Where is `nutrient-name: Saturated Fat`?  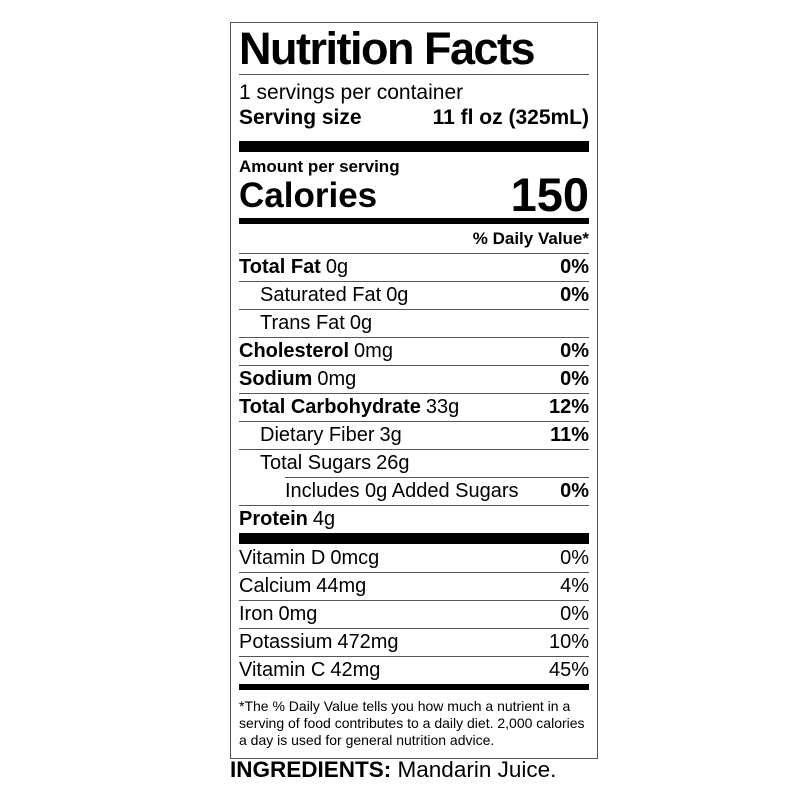
nutrient-name: Saturated Fat is located at coordinates (321, 295).